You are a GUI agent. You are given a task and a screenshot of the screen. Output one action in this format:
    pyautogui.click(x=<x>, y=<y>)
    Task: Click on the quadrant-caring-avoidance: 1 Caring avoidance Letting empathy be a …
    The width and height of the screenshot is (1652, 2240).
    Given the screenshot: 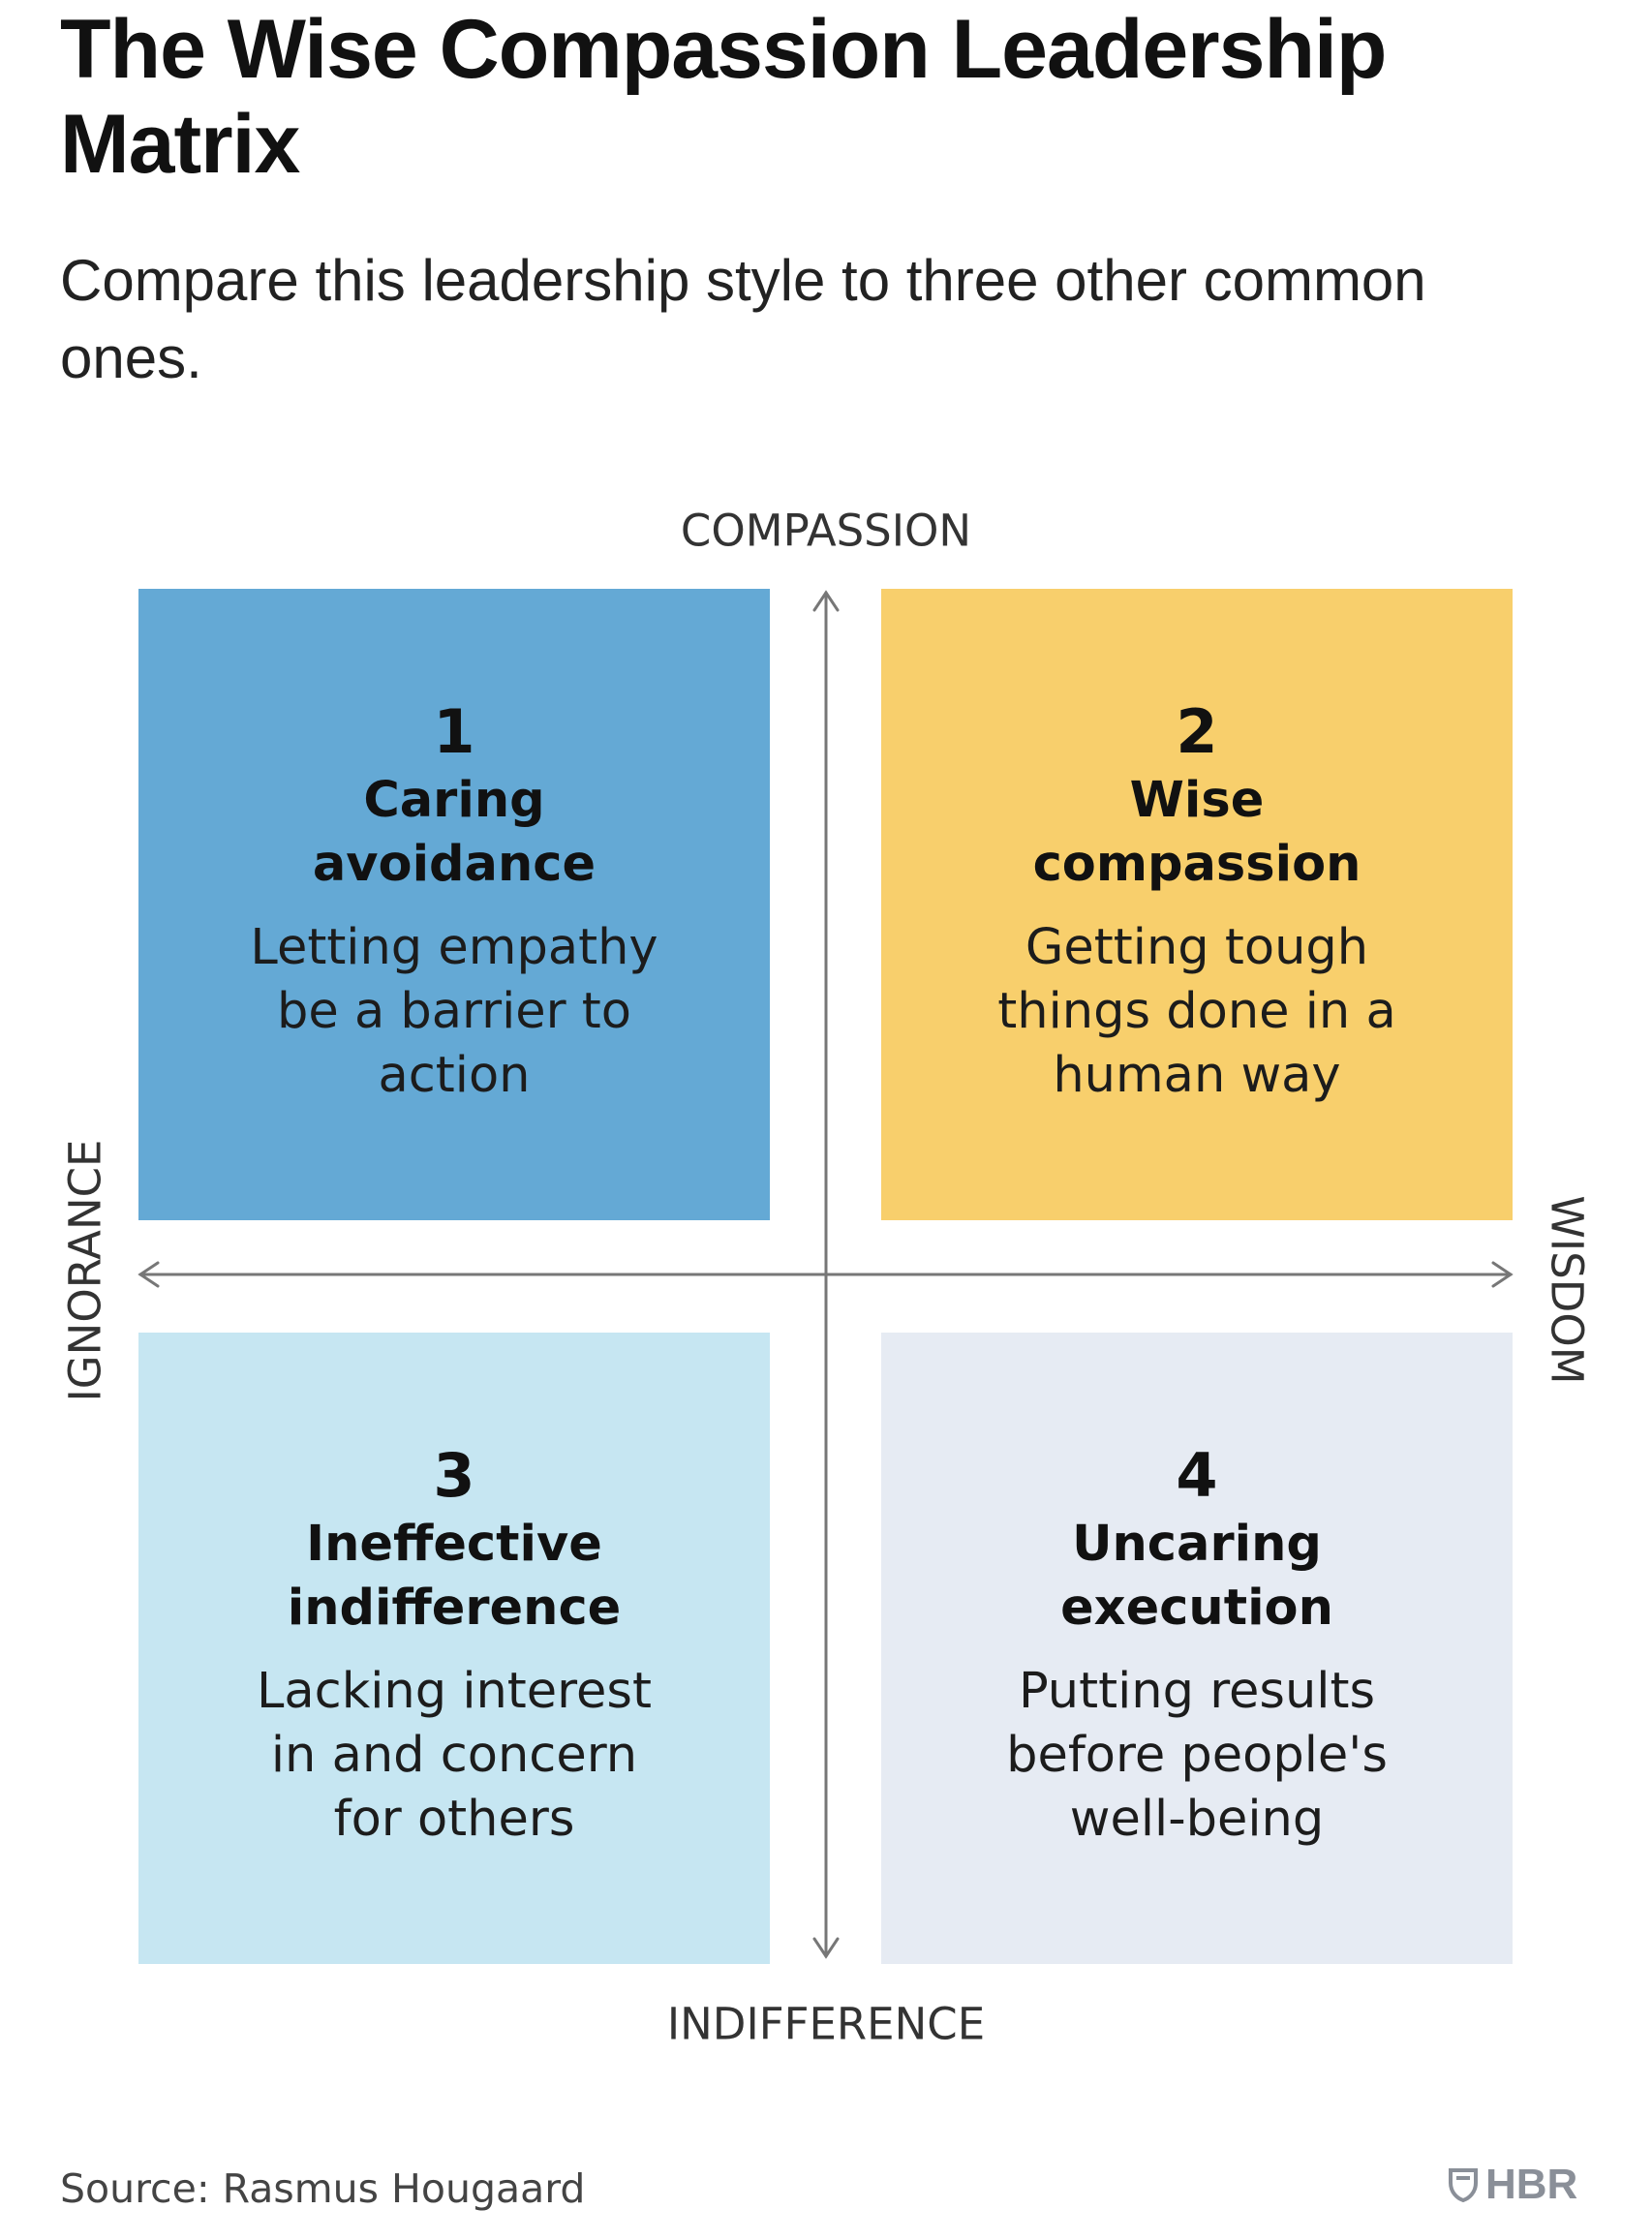 What is the action you would take?
    pyautogui.click(x=454, y=904)
    